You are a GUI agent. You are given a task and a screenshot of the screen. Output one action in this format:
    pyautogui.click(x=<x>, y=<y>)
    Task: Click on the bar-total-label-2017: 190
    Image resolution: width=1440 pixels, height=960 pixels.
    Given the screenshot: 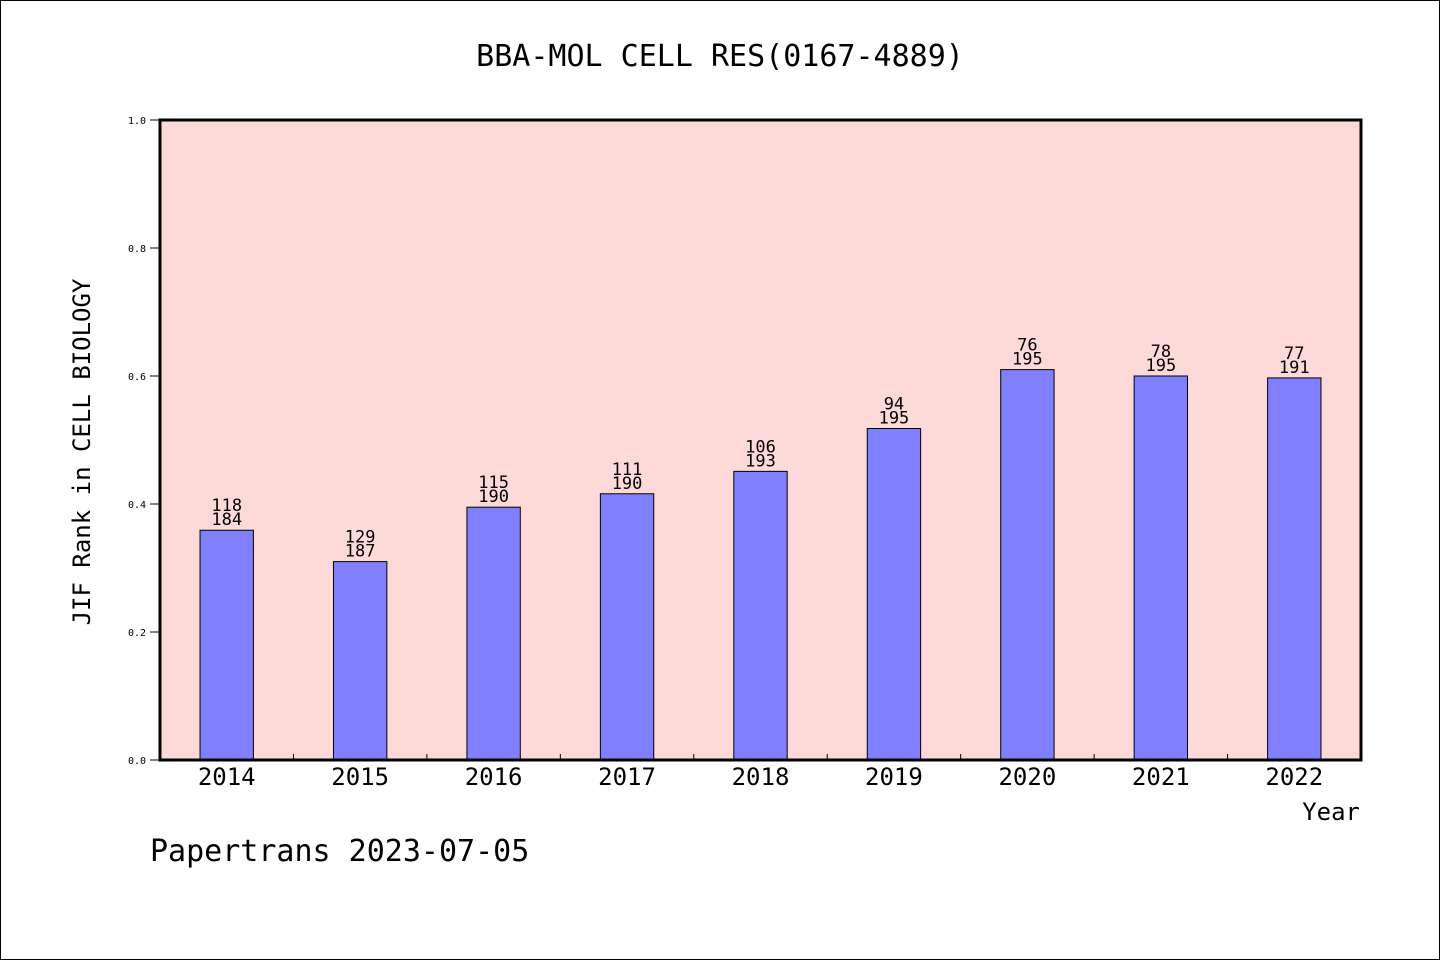 What is the action you would take?
    pyautogui.click(x=627, y=484)
    